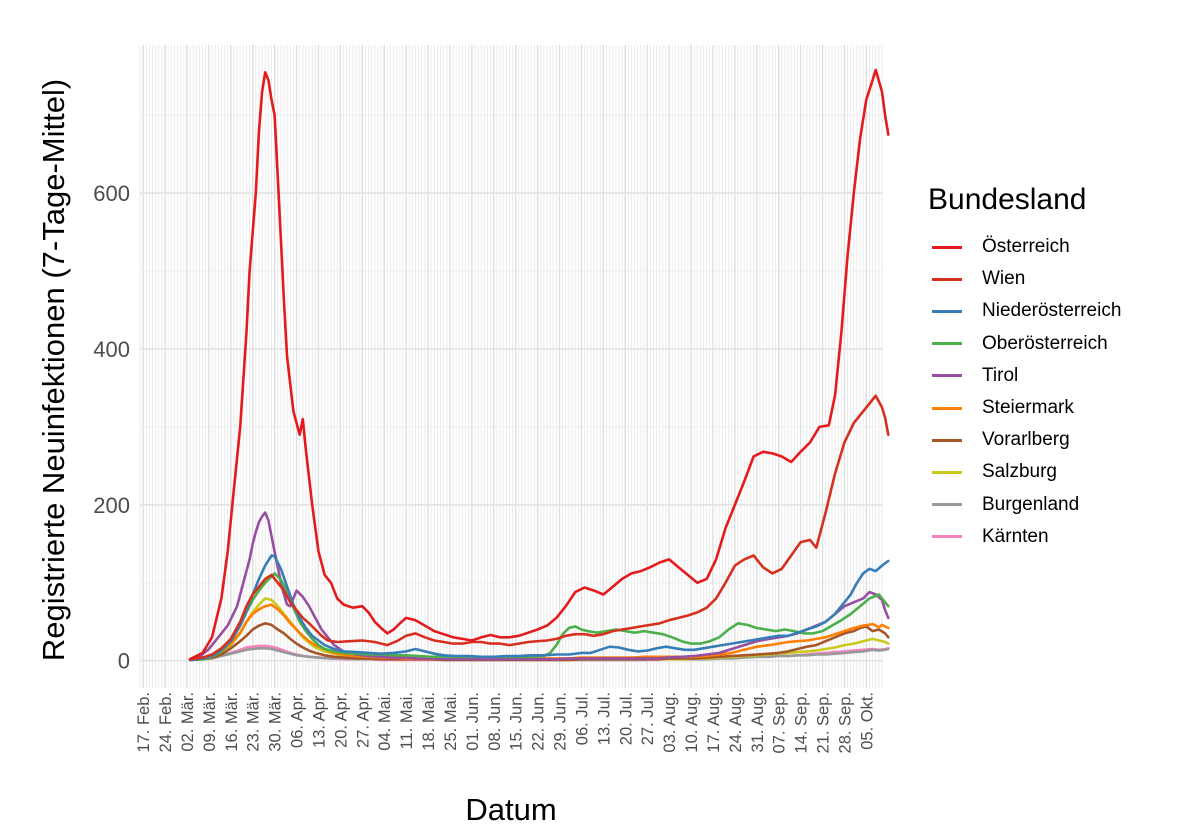  I want to click on x-tick-label: 27. Jul., so click(648, 718).